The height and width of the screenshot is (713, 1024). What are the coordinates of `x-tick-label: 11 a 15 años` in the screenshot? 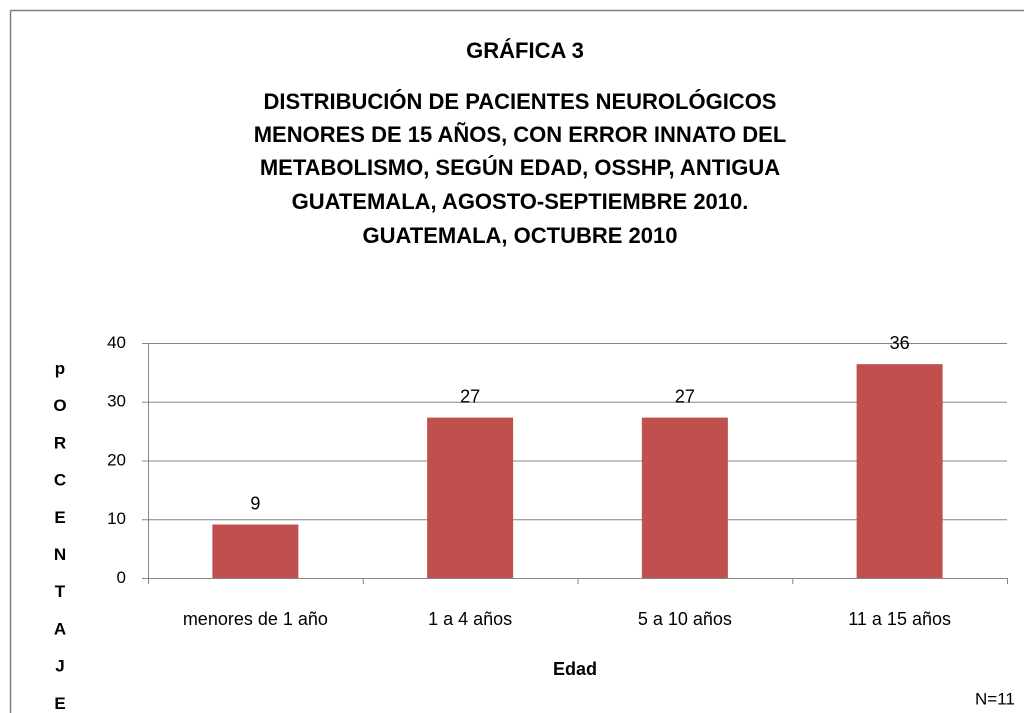 It's located at (899, 619).